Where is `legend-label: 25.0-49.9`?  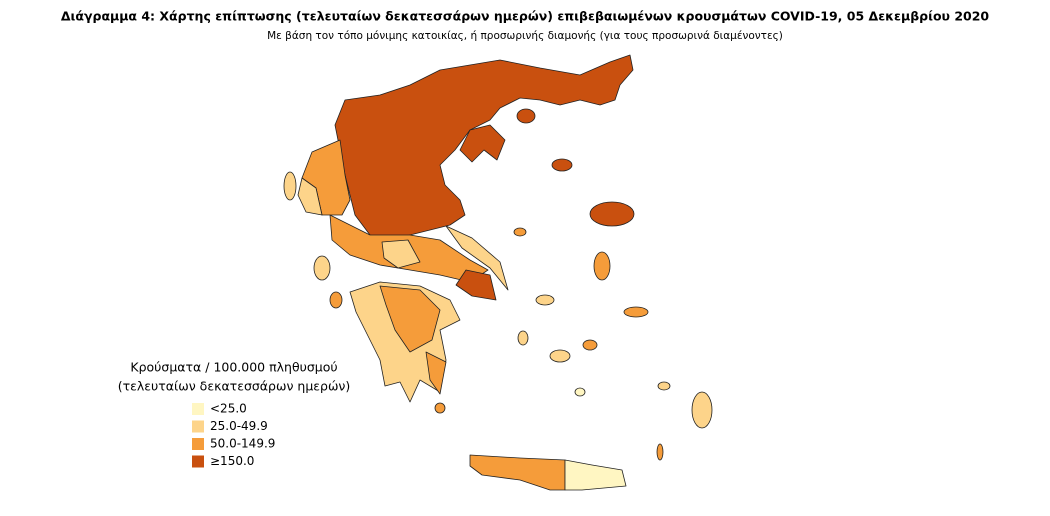
legend-label: 25.0-49.9 is located at coordinates (239, 426).